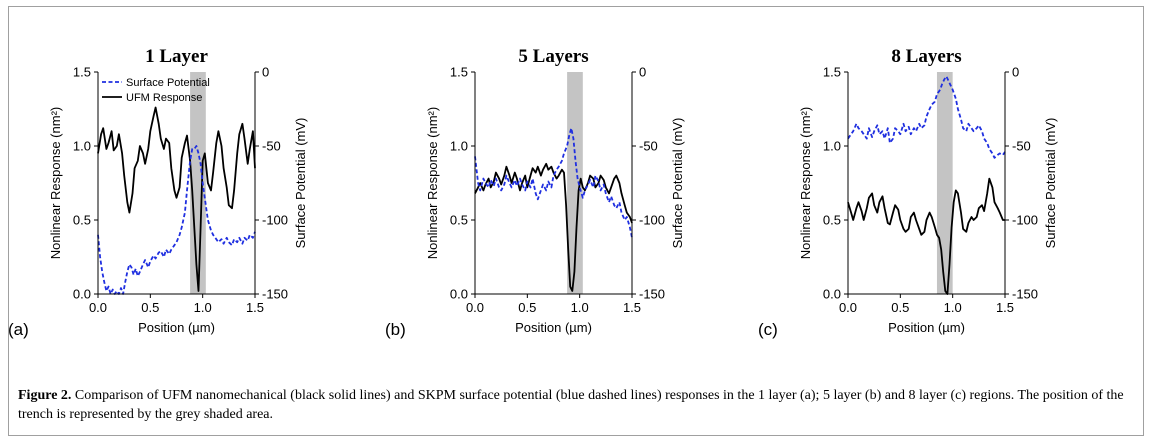  What do you see at coordinates (168, 83) in the screenshot?
I see `legend-label-surface-potential: Surface Potential` at bounding box center [168, 83].